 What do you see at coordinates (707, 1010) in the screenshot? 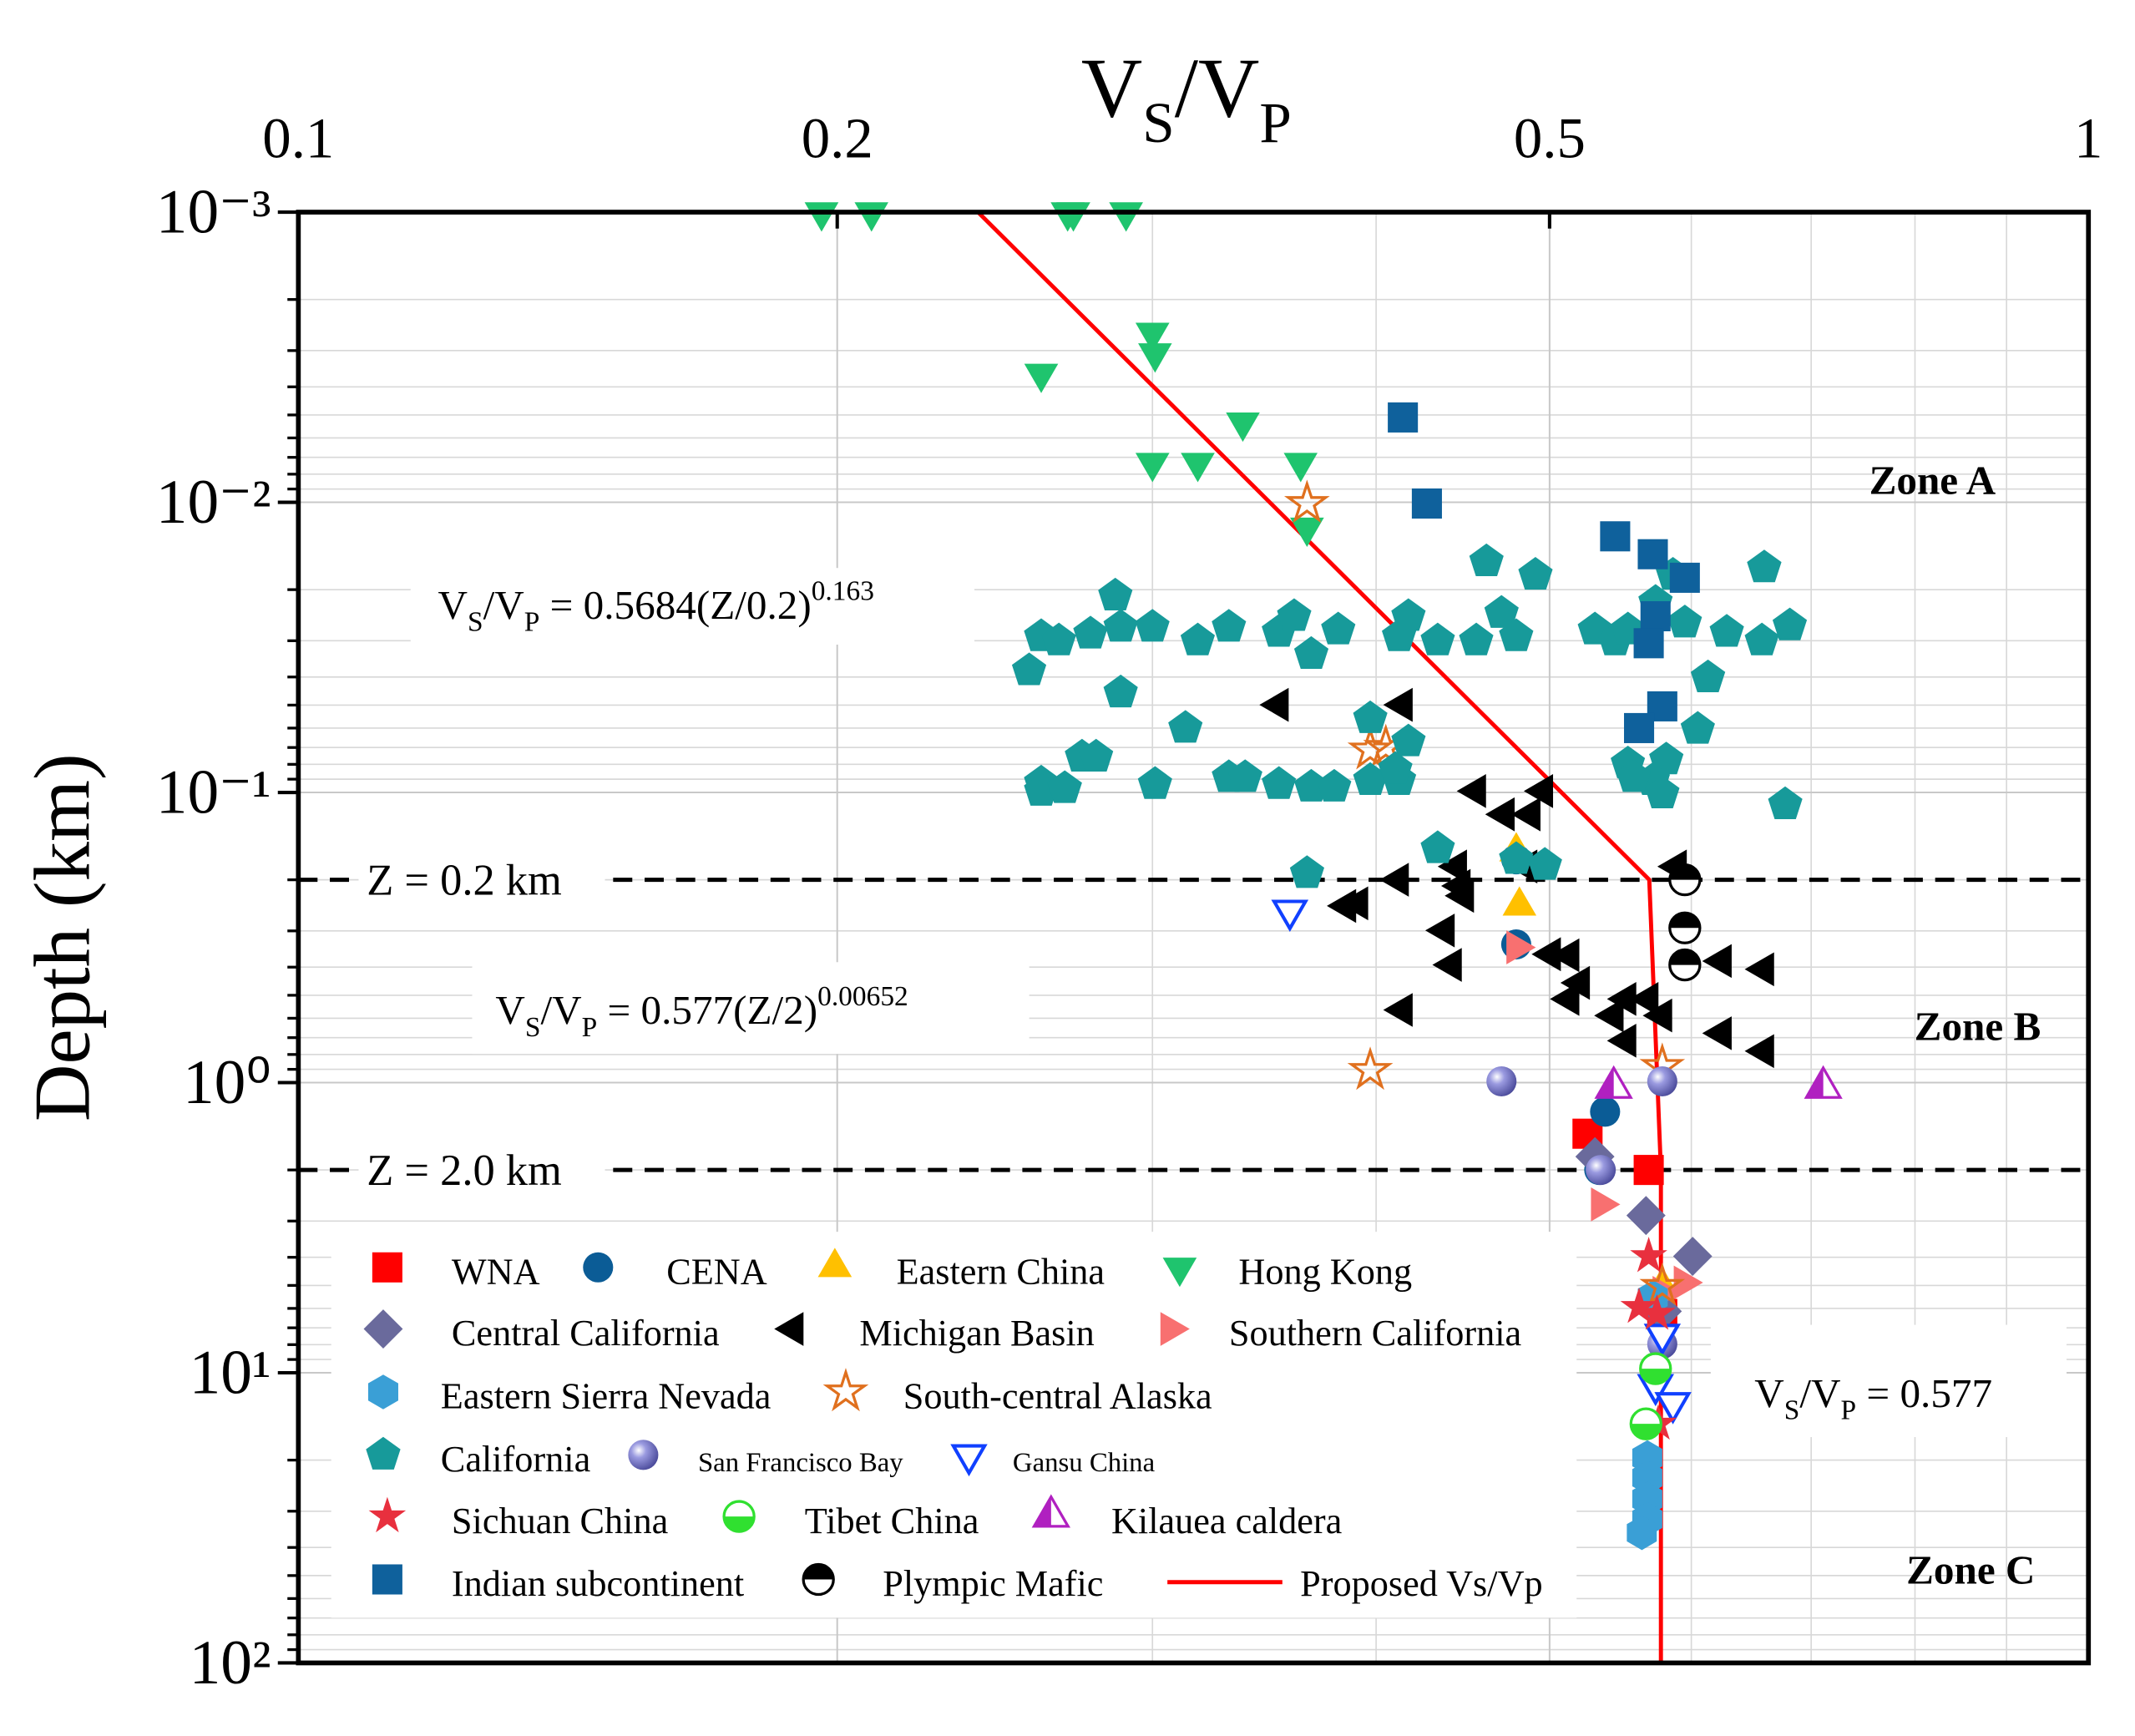
I see `equation-part: = 0.577(Z/2)` at bounding box center [707, 1010].